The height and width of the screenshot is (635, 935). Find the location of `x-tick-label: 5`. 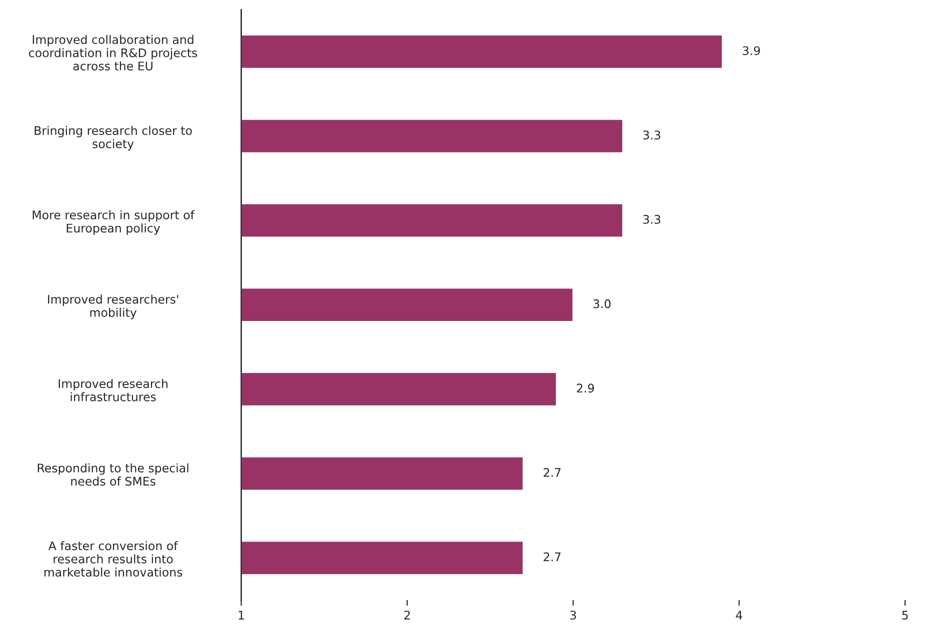

x-tick-label: 5 is located at coordinates (905, 615).